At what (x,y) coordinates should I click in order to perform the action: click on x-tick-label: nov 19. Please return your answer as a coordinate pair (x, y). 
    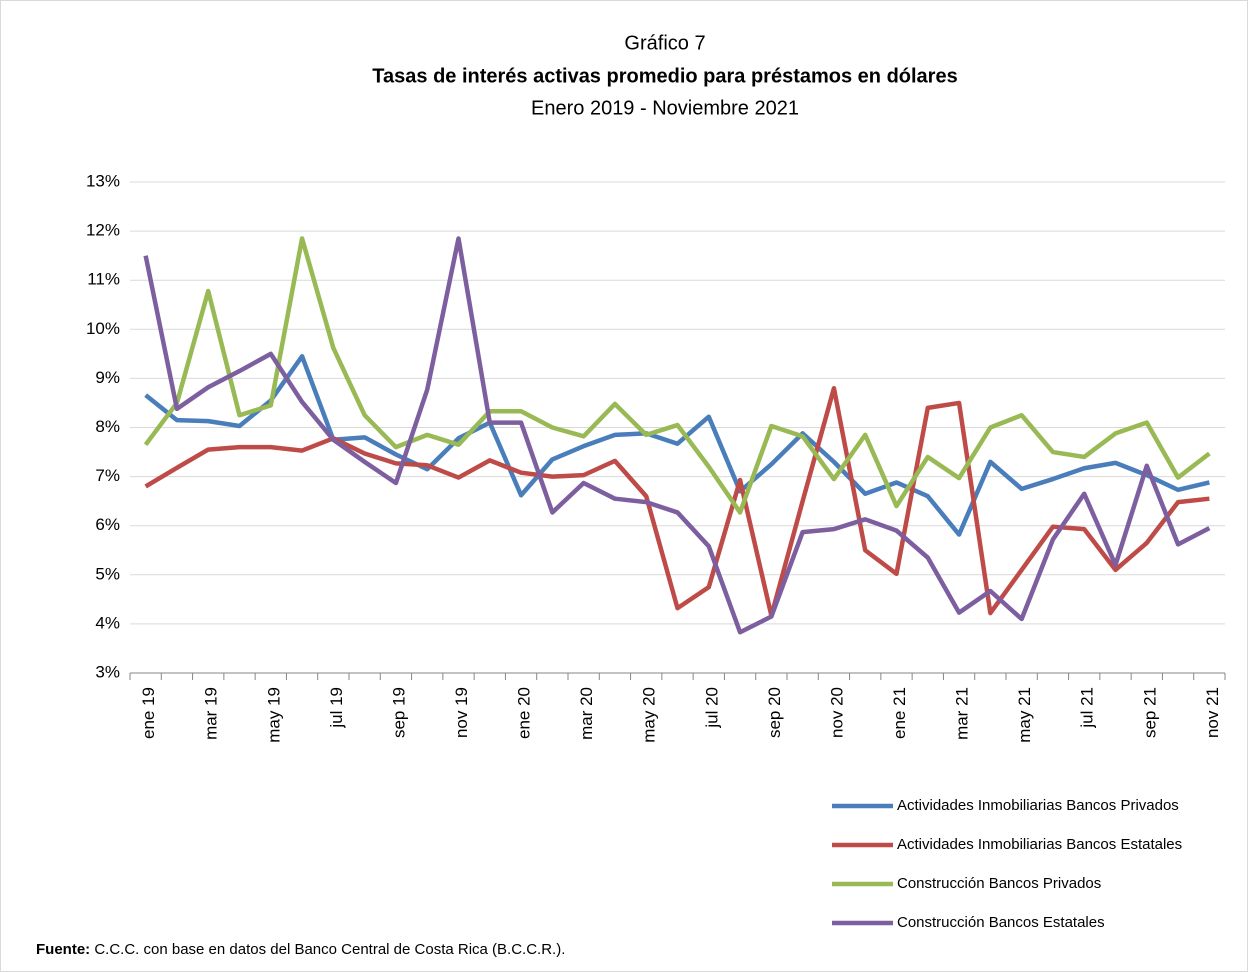
    Looking at the image, I should click on (461, 712).